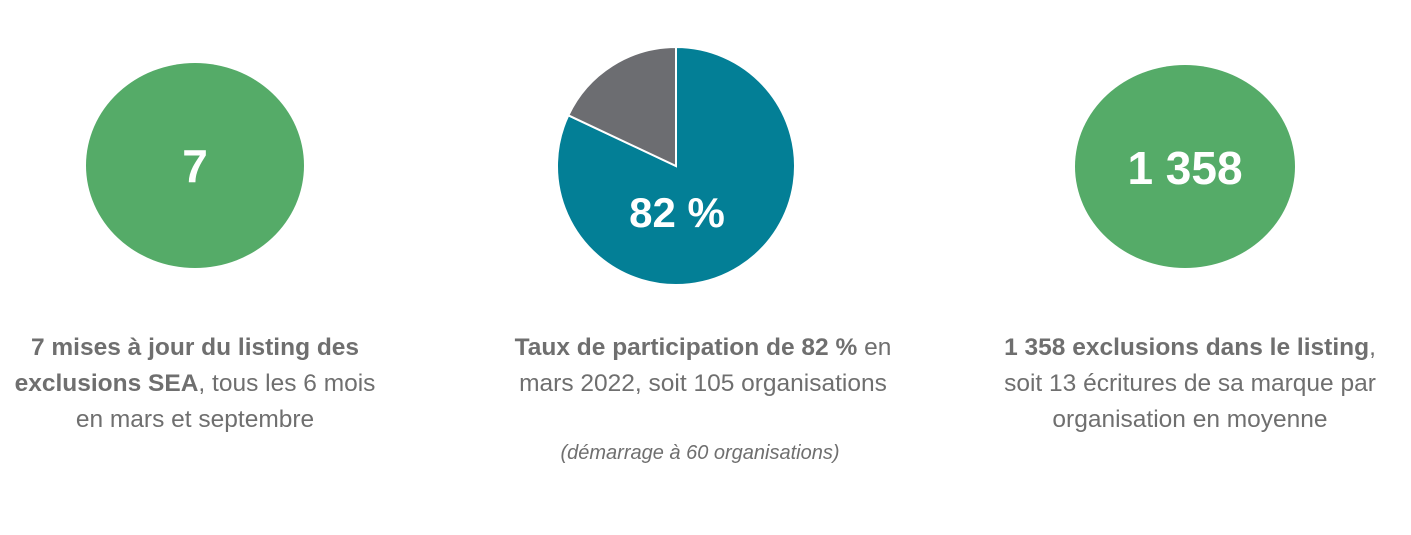 The image size is (1411, 535). What do you see at coordinates (621, 106) in the screenshot?
I see `pie-slice-non-participation` at bounding box center [621, 106].